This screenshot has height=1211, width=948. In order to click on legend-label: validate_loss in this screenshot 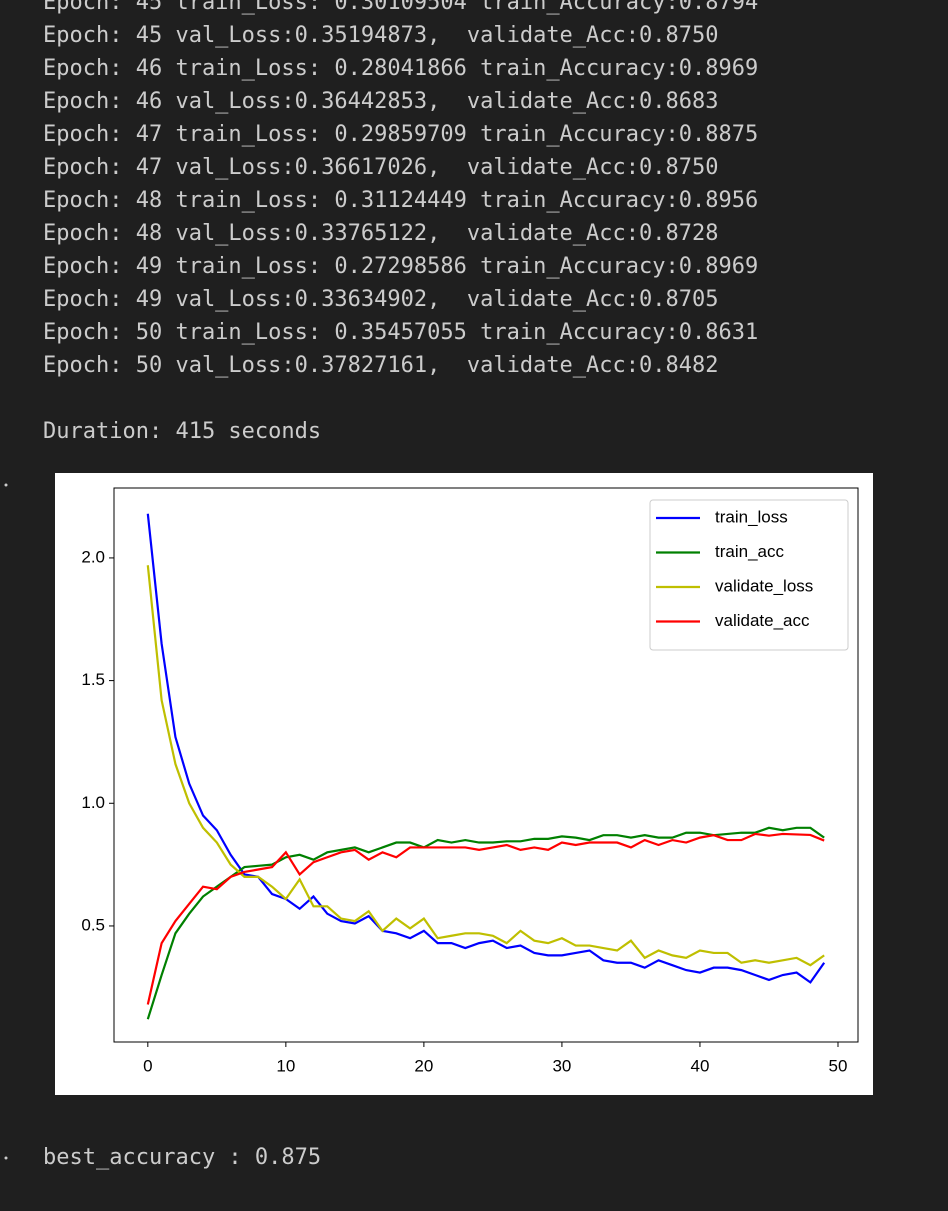, I will do `click(764, 585)`.